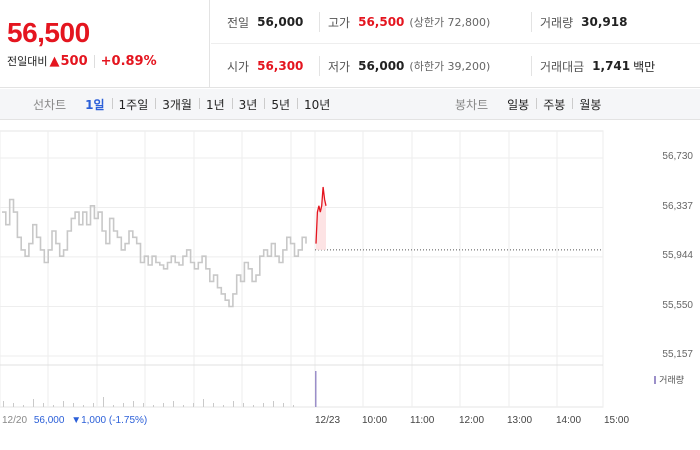 The width and height of the screenshot is (700, 450). Describe the element at coordinates (590, 104) in the screenshot. I see `candle-monthly: 월봉` at that location.